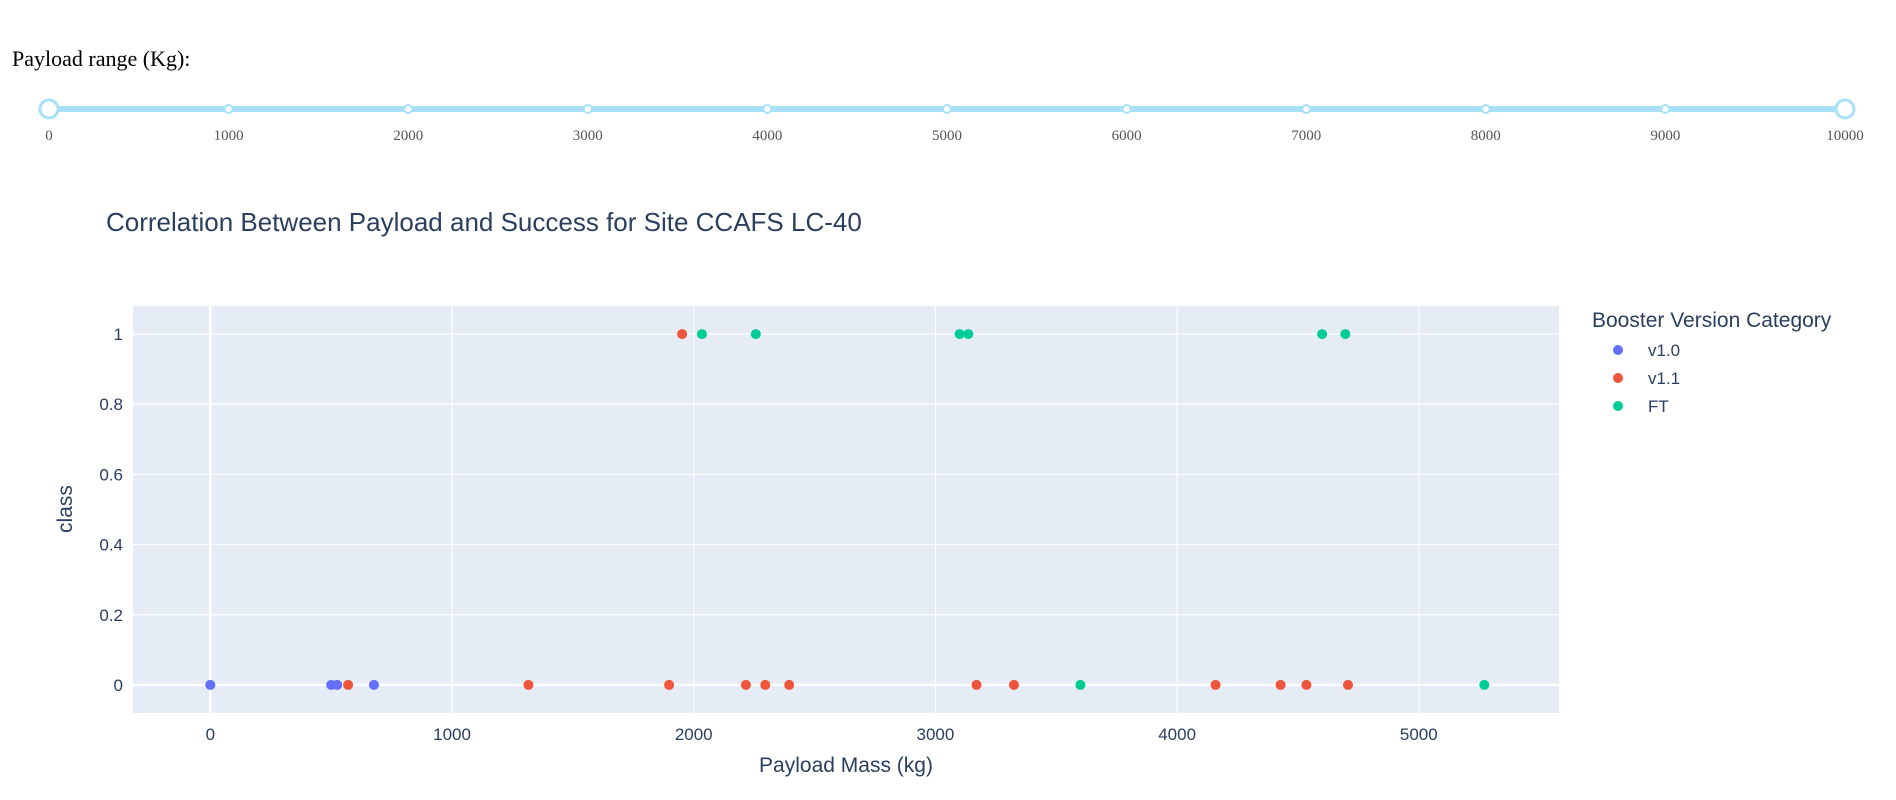  I want to click on slider-mark-label: 10000, so click(1845, 136).